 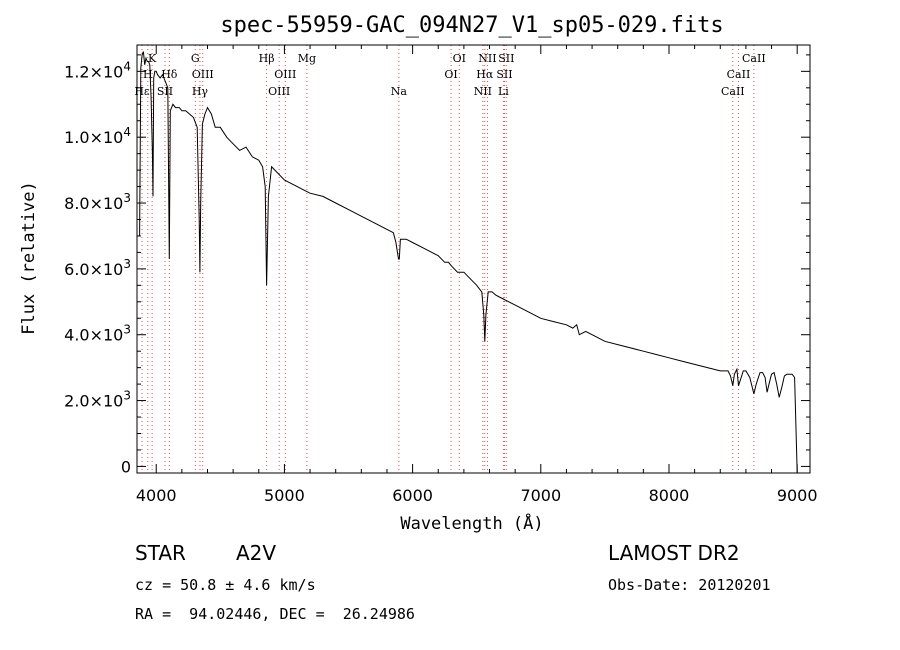 What do you see at coordinates (487, 58) in the screenshot?
I see `spectral-line-label-18: NII` at bounding box center [487, 58].